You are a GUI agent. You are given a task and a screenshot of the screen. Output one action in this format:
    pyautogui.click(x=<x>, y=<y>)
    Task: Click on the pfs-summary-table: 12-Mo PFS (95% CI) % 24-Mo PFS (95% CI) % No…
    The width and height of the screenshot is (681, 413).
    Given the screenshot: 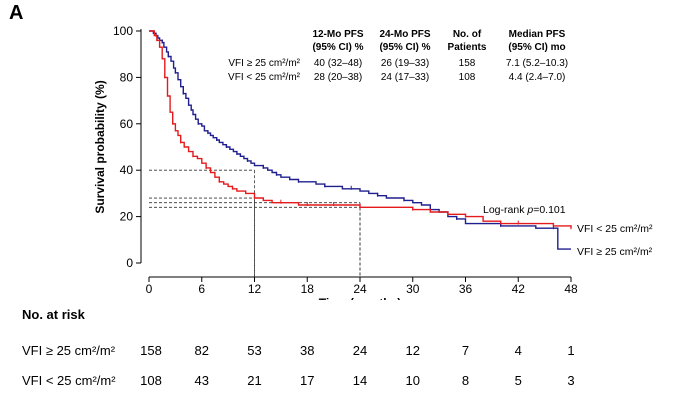 What is the action you would take?
    pyautogui.click(x=398, y=56)
    